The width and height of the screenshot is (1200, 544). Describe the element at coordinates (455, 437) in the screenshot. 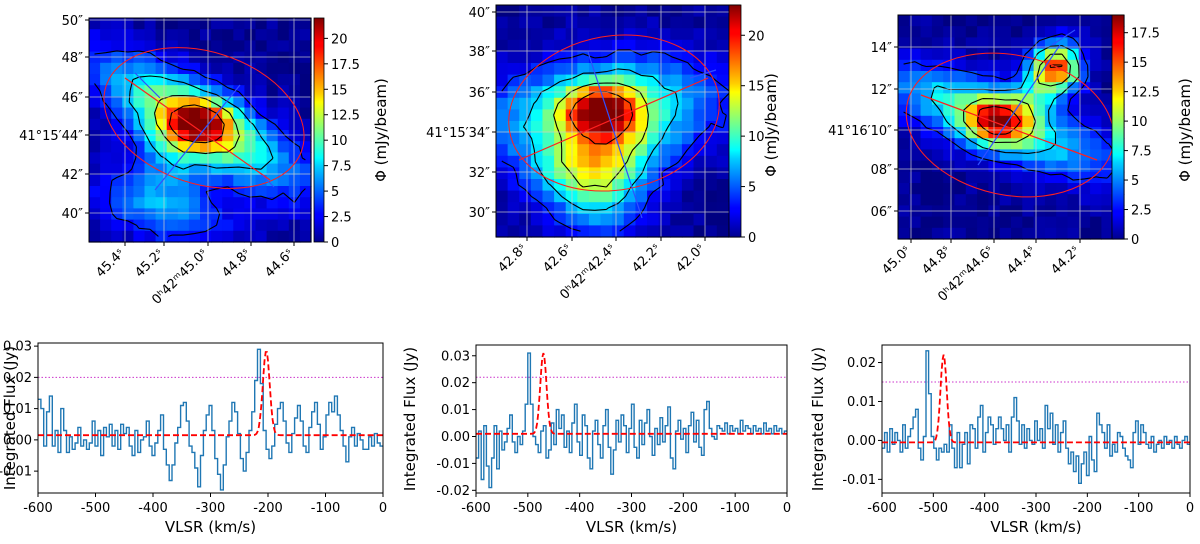

I see `y-tick-label: 0.00` at that location.